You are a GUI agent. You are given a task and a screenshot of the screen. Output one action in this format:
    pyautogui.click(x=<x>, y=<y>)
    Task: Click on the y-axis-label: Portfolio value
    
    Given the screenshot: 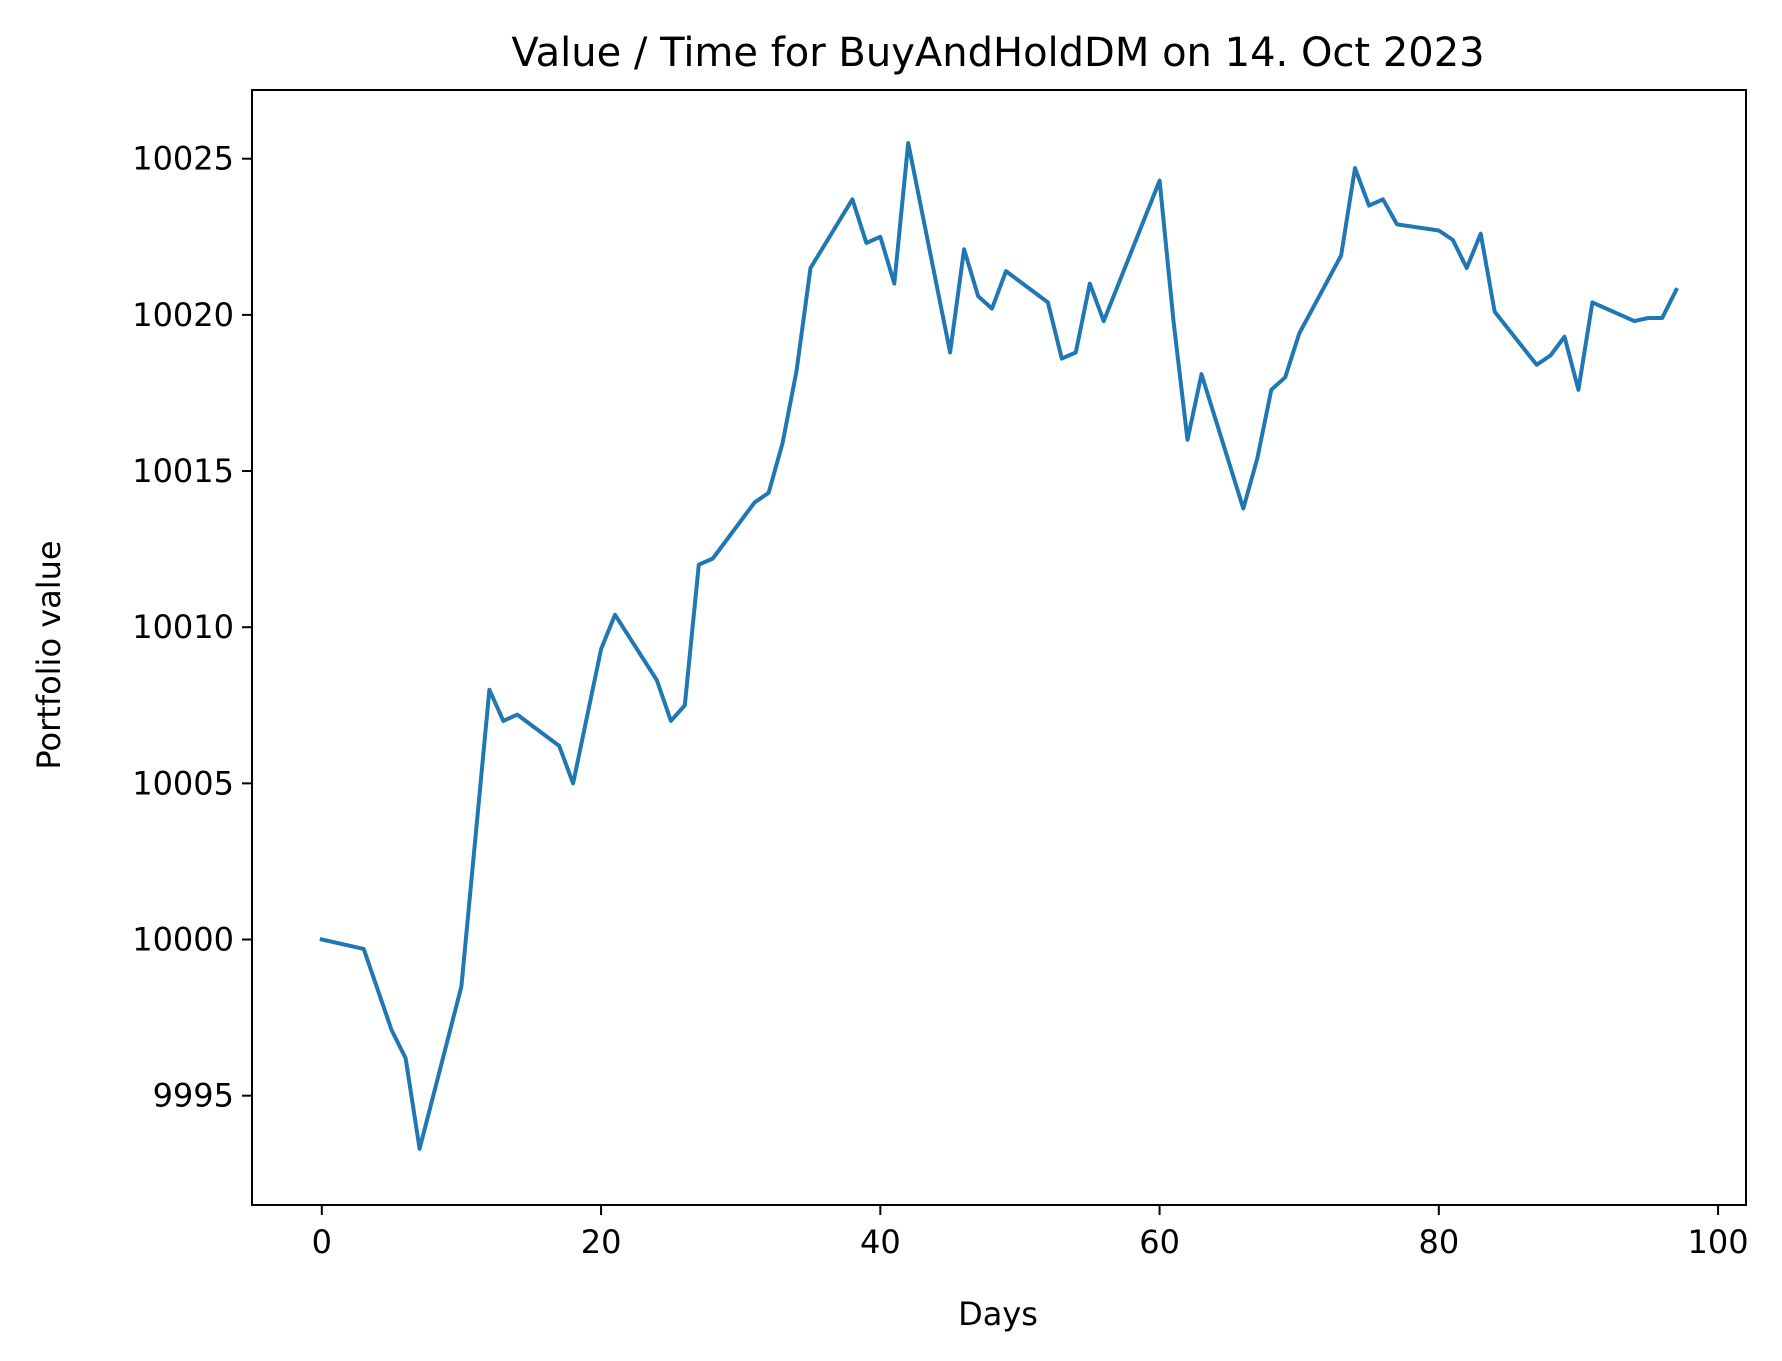 What is the action you would take?
    pyautogui.click(x=49, y=654)
    